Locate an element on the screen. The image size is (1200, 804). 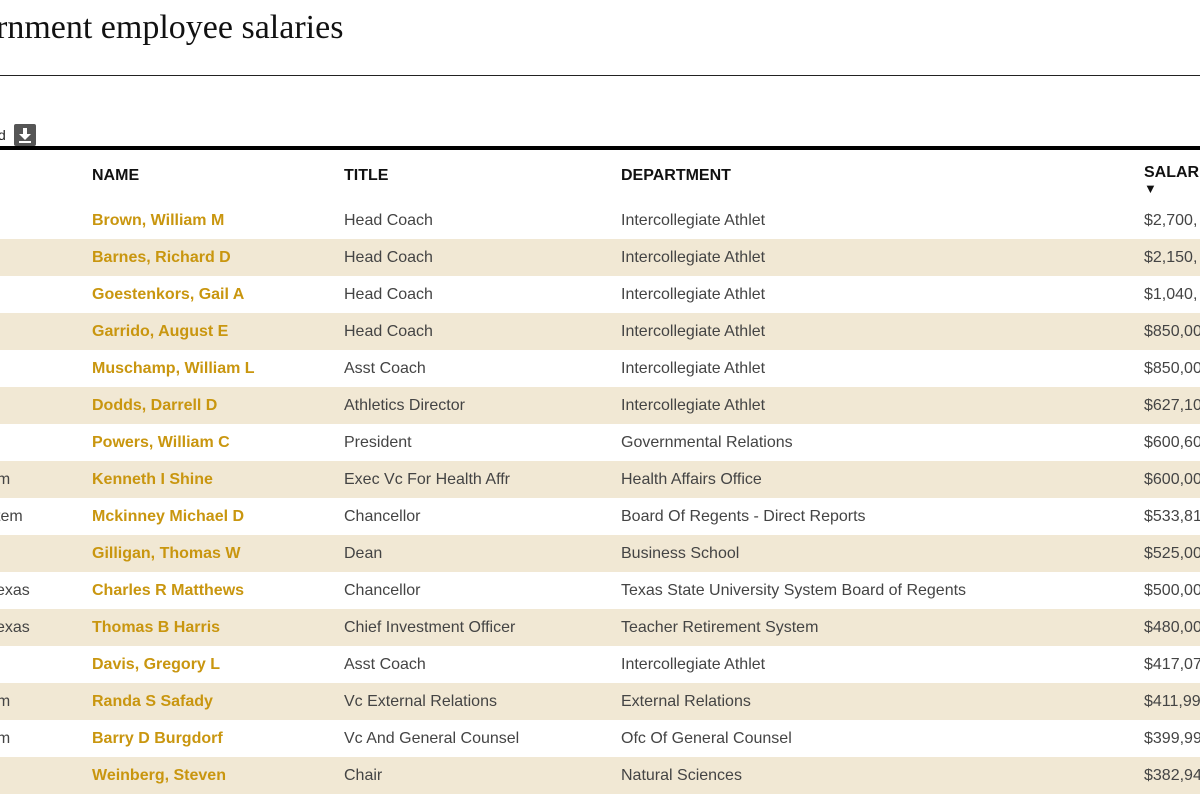
salary-cell: $2,150, is located at coordinates (1172, 257).